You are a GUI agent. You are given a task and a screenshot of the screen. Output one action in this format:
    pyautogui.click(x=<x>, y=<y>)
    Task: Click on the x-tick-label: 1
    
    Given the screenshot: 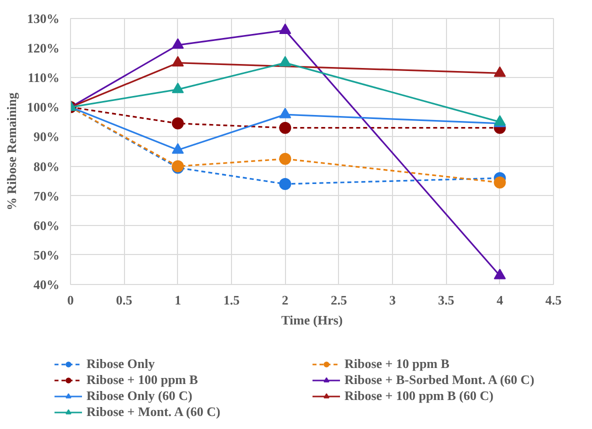 What is the action you would take?
    pyautogui.click(x=178, y=300)
    